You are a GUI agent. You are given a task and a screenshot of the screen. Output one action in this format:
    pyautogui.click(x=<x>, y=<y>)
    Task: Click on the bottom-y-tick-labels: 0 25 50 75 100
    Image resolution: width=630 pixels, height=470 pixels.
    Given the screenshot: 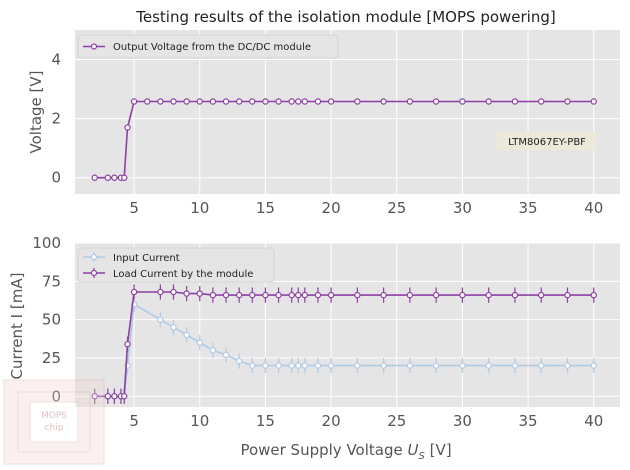 What is the action you would take?
    pyautogui.click(x=46, y=319)
    